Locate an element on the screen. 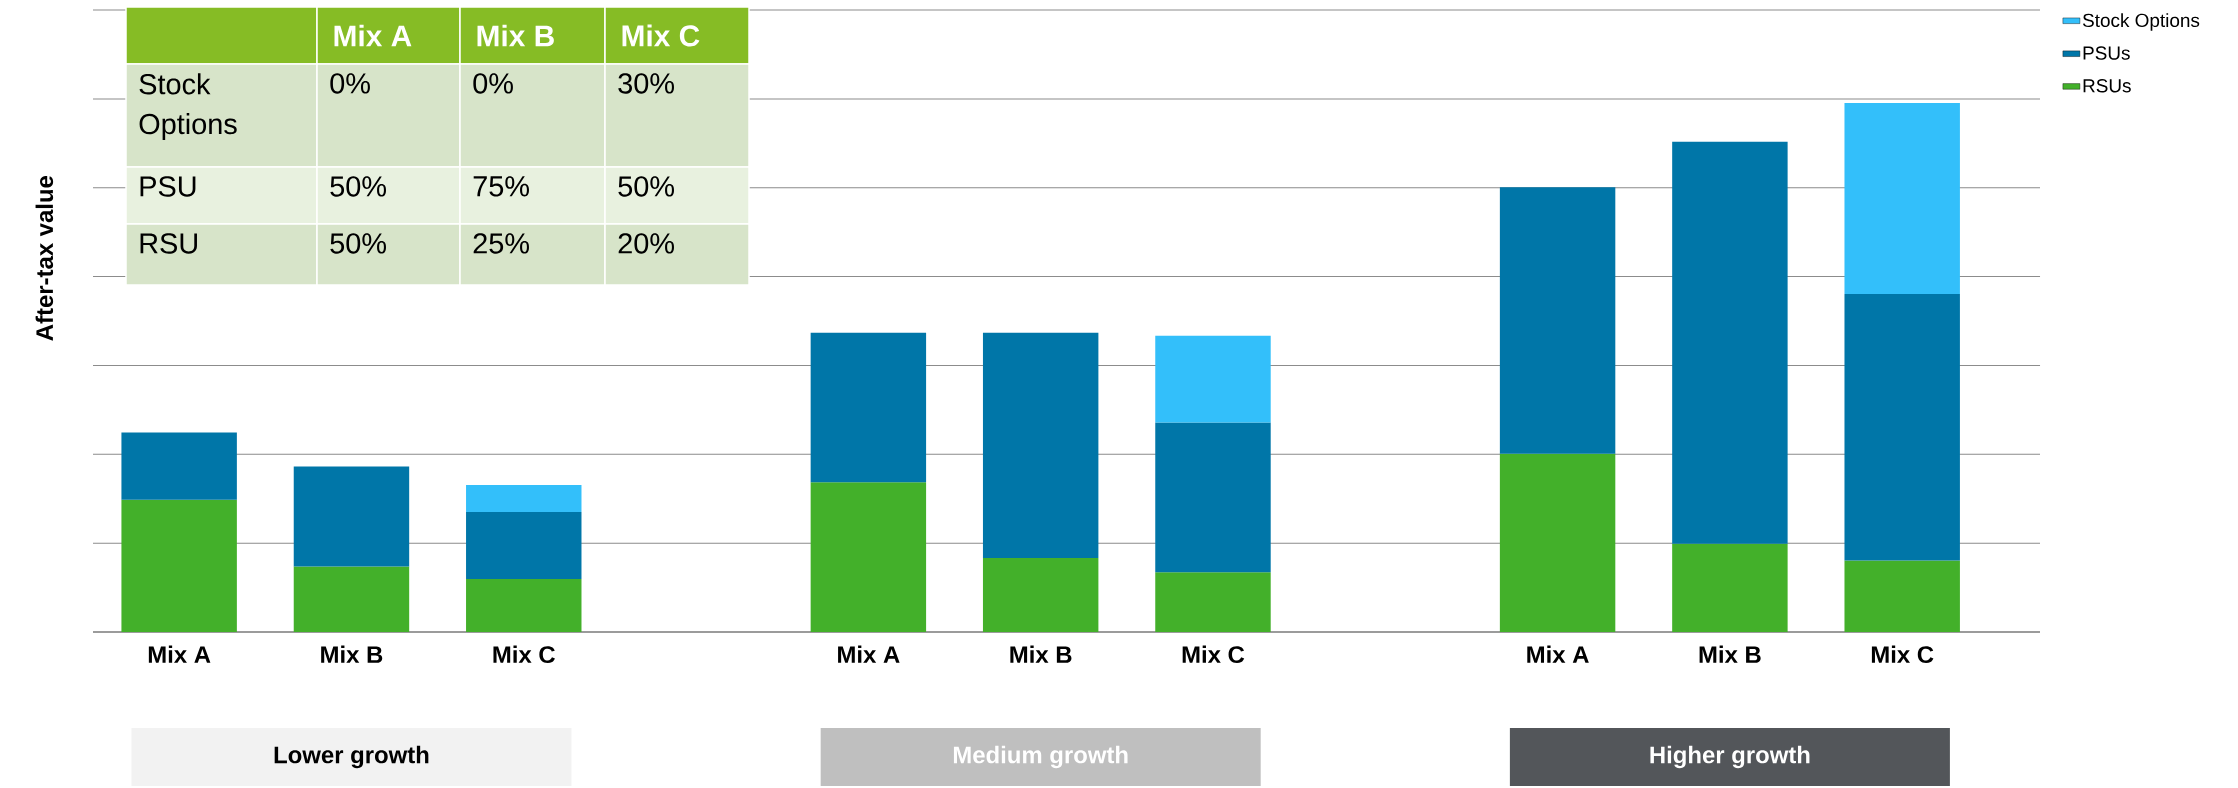 The width and height of the screenshot is (2238, 788). annotation: PSU is located at coordinates (168, 186).